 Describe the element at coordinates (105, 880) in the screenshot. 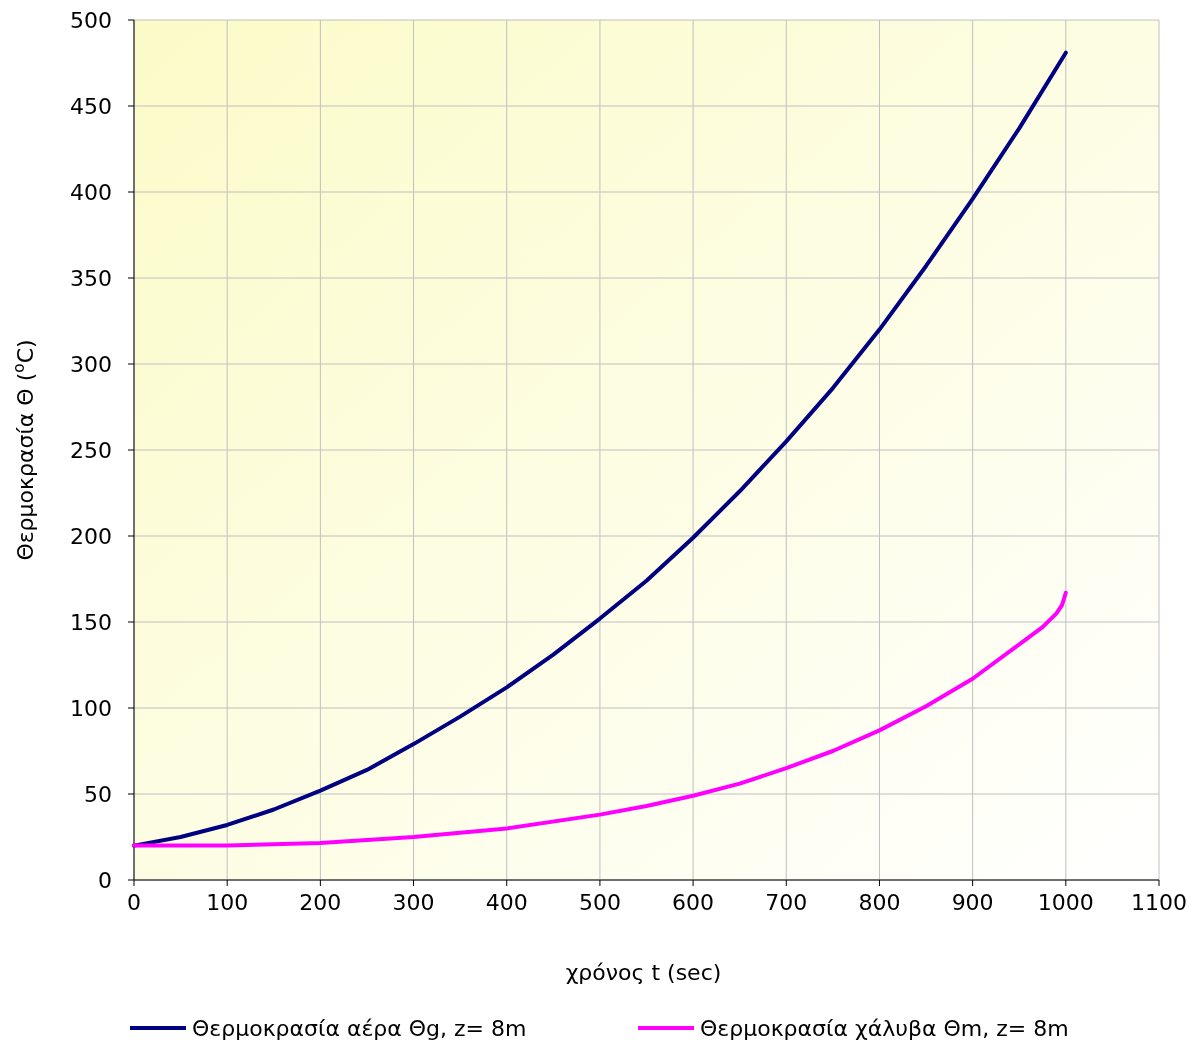

I see `y-tick-label: 0` at that location.